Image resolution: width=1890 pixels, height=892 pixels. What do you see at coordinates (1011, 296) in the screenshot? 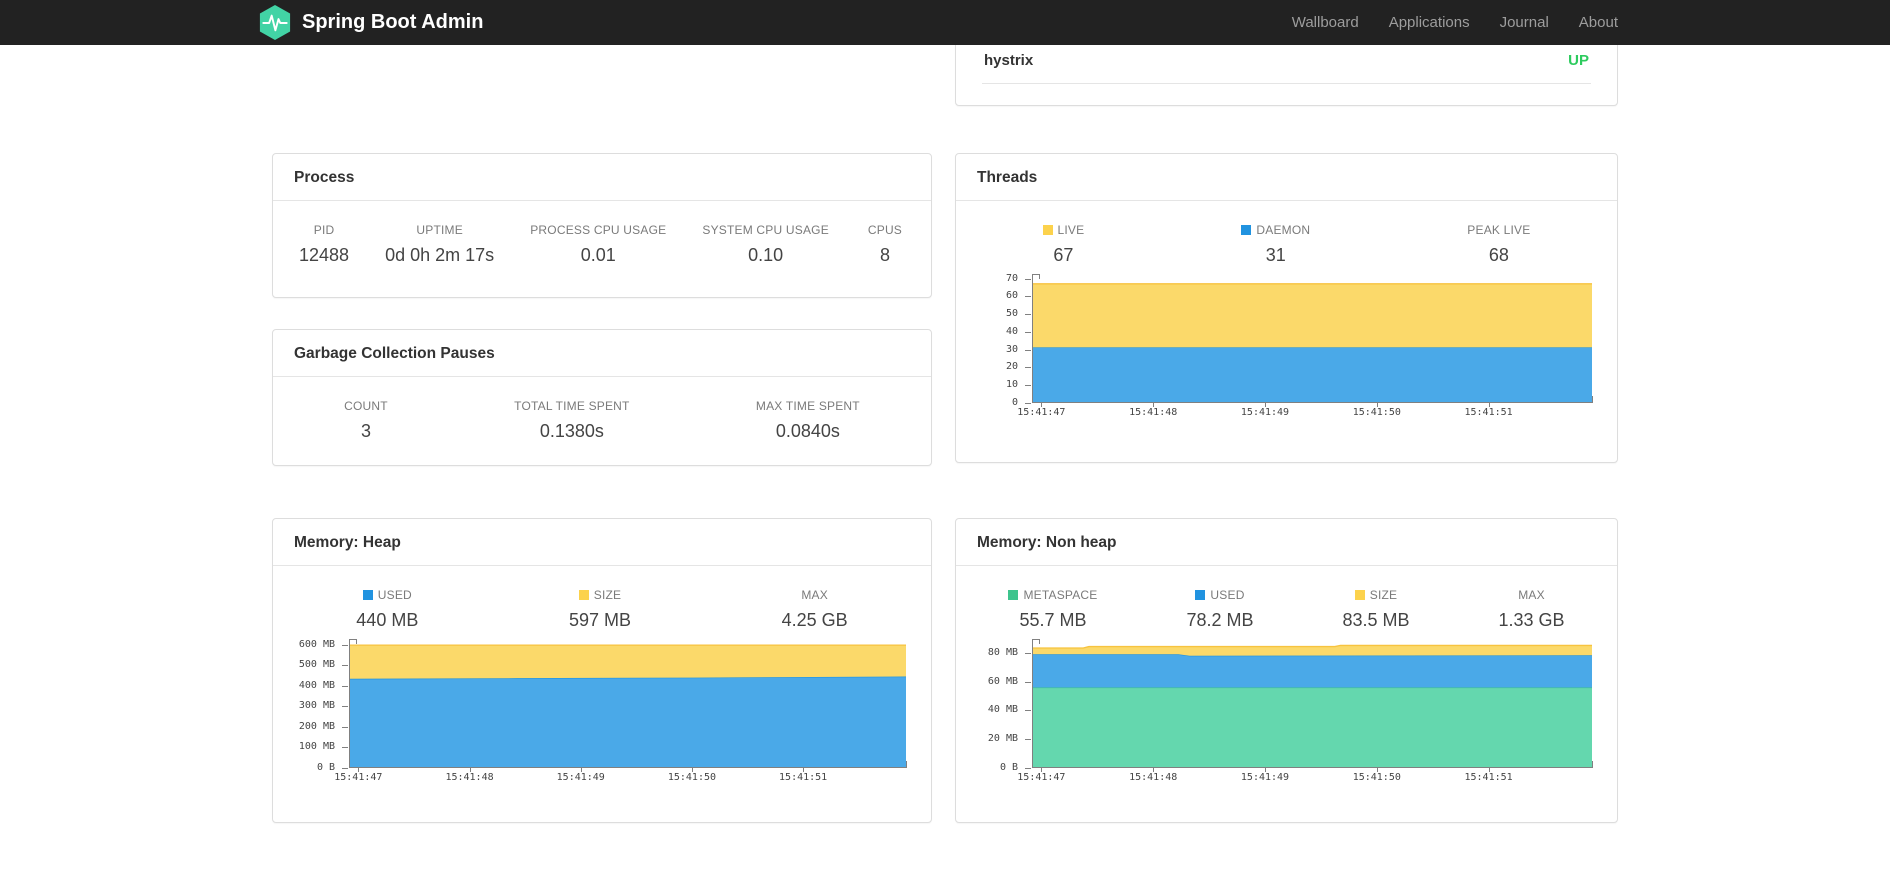
I see `y-axis-tick-label: 60` at bounding box center [1011, 296].